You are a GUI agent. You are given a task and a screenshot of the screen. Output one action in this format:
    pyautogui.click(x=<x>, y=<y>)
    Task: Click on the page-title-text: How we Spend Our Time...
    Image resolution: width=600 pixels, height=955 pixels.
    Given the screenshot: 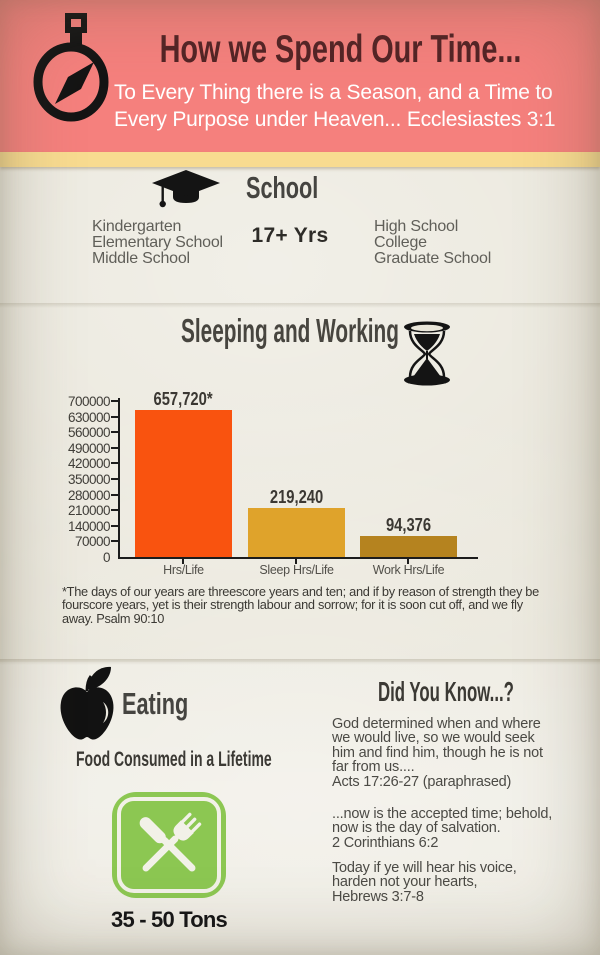 What is the action you would take?
    pyautogui.click(x=340, y=49)
    